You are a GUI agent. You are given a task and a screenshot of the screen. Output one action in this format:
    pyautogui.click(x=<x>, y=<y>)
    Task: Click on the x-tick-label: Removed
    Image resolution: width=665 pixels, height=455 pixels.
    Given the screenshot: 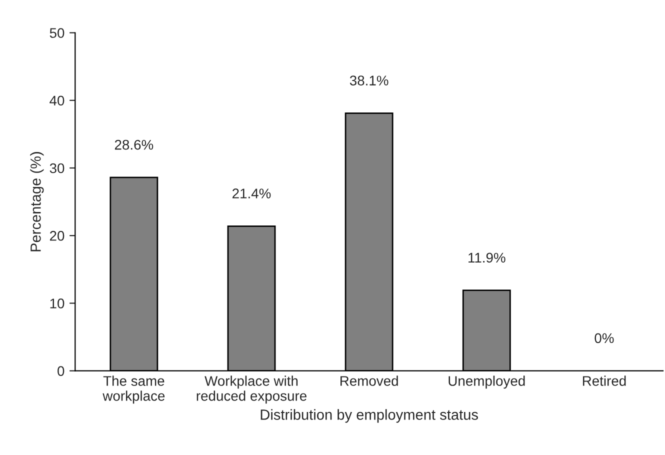 What is the action you would take?
    pyautogui.click(x=369, y=381)
    